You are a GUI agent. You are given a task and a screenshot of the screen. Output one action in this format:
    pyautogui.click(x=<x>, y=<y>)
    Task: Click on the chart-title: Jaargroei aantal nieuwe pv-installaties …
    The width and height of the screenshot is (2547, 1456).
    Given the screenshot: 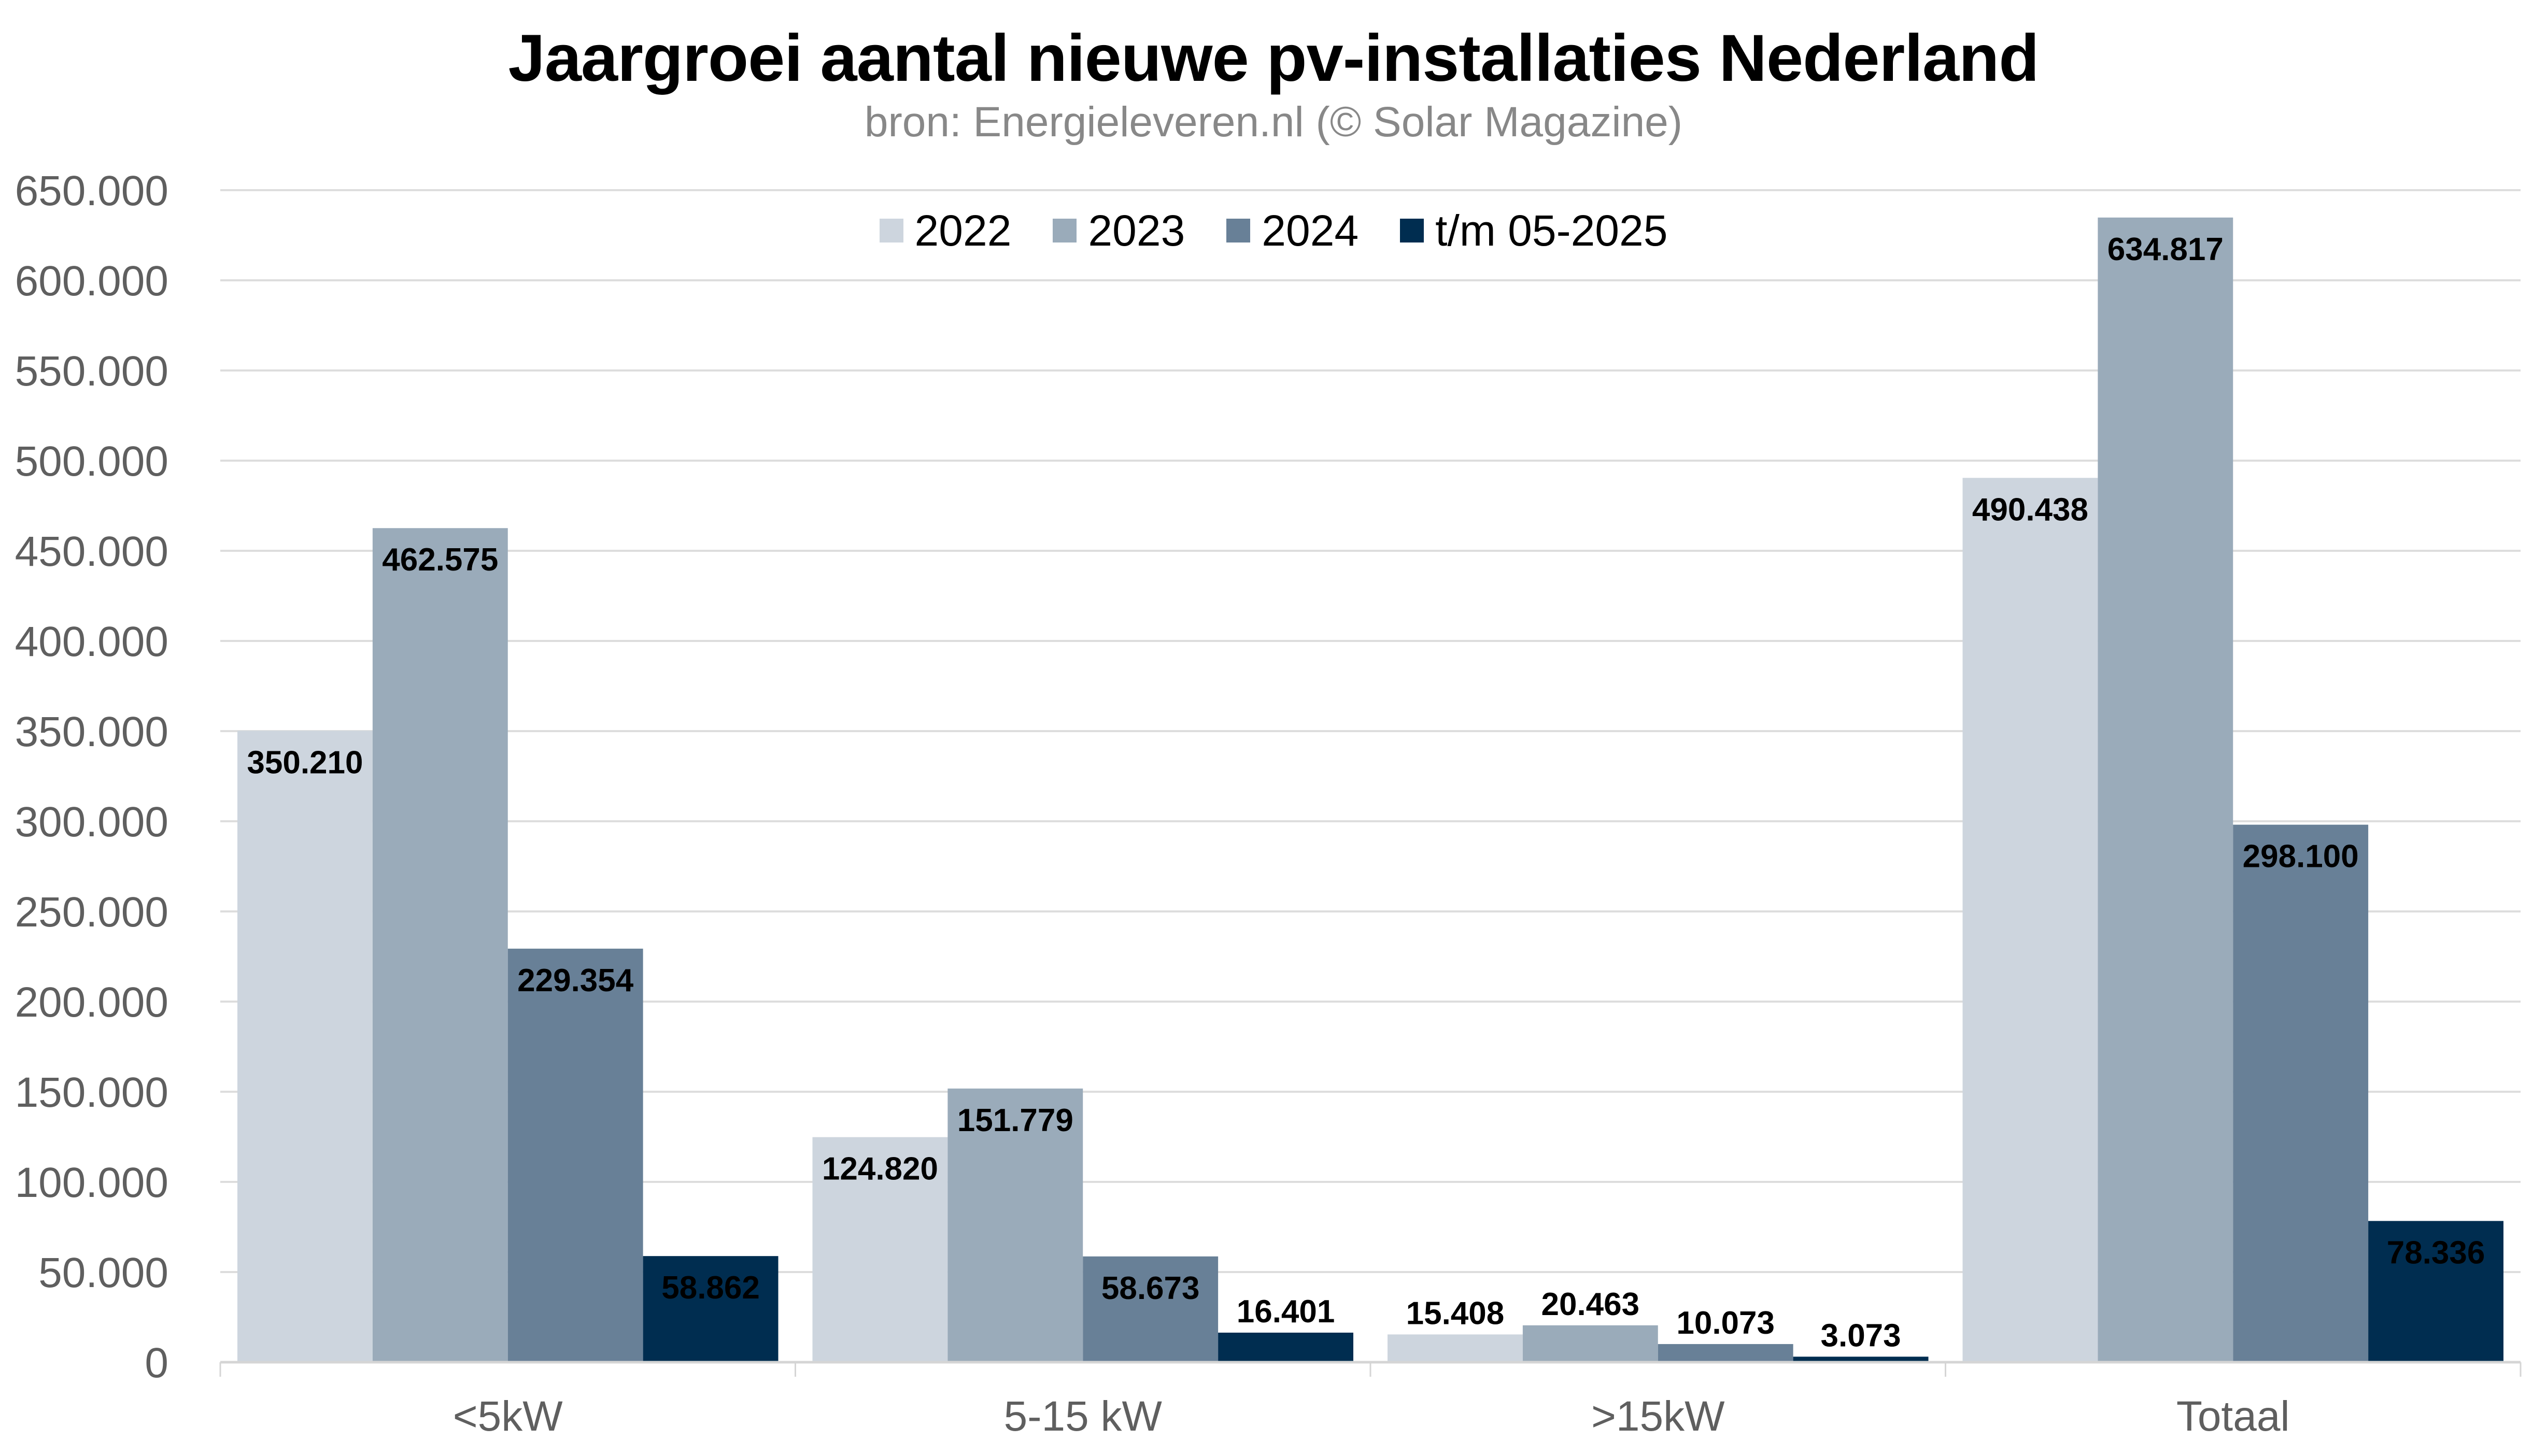 What is the action you would take?
    pyautogui.click(x=1274, y=58)
    